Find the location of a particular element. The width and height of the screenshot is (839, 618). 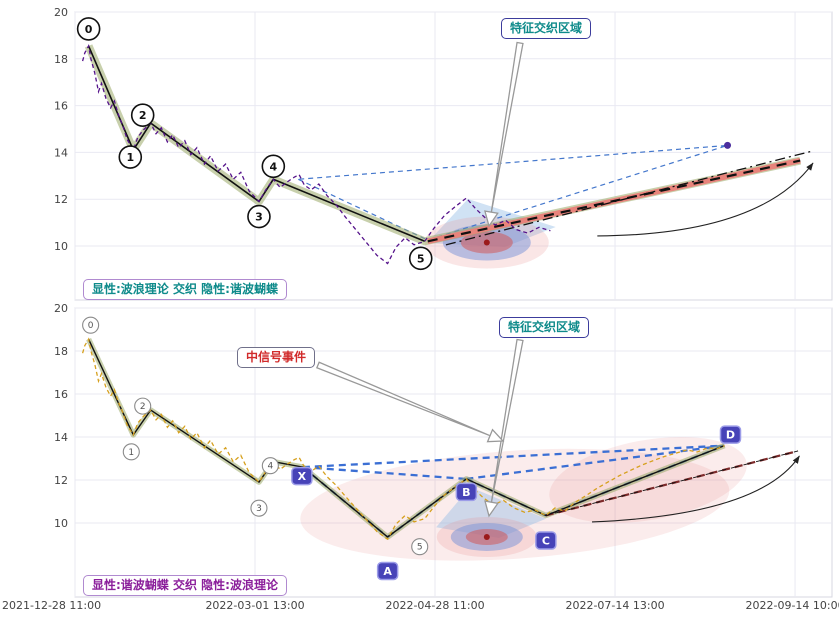

wave-line is located at coordinates (256, 144).